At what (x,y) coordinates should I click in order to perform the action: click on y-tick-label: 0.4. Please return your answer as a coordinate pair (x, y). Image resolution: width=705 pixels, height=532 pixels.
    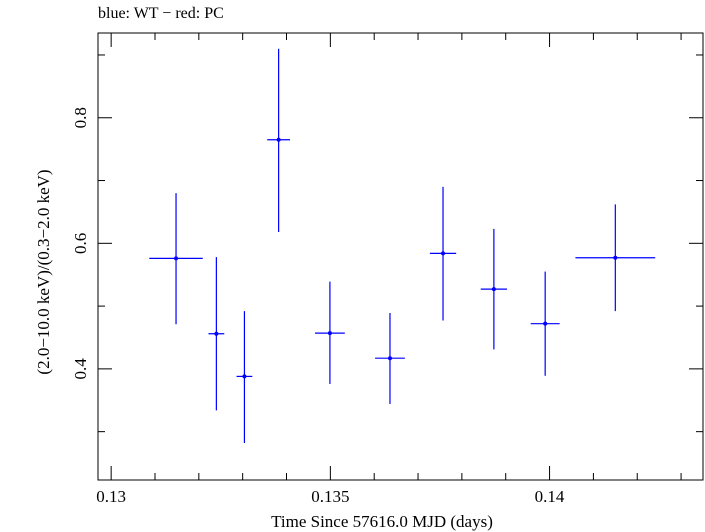
    Looking at the image, I should click on (80, 369).